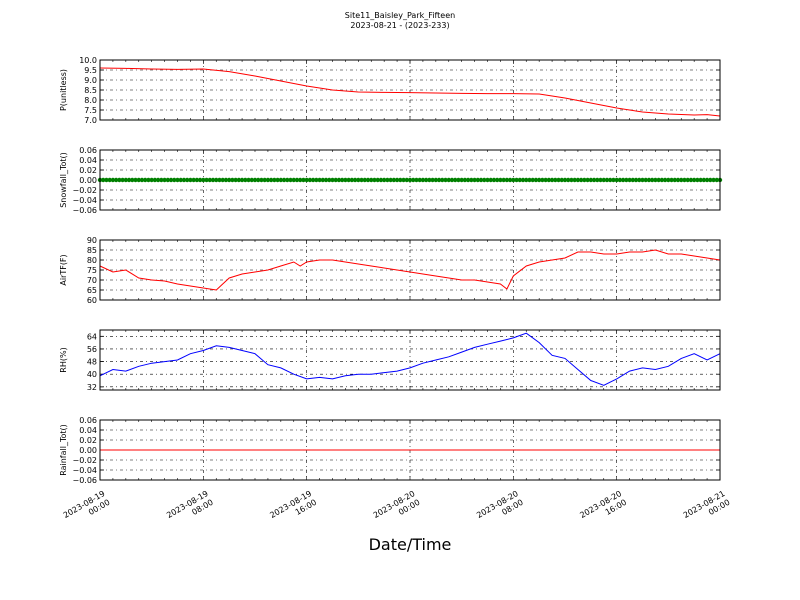  I want to click on y-tick-label: 0.02, so click(88, 440).